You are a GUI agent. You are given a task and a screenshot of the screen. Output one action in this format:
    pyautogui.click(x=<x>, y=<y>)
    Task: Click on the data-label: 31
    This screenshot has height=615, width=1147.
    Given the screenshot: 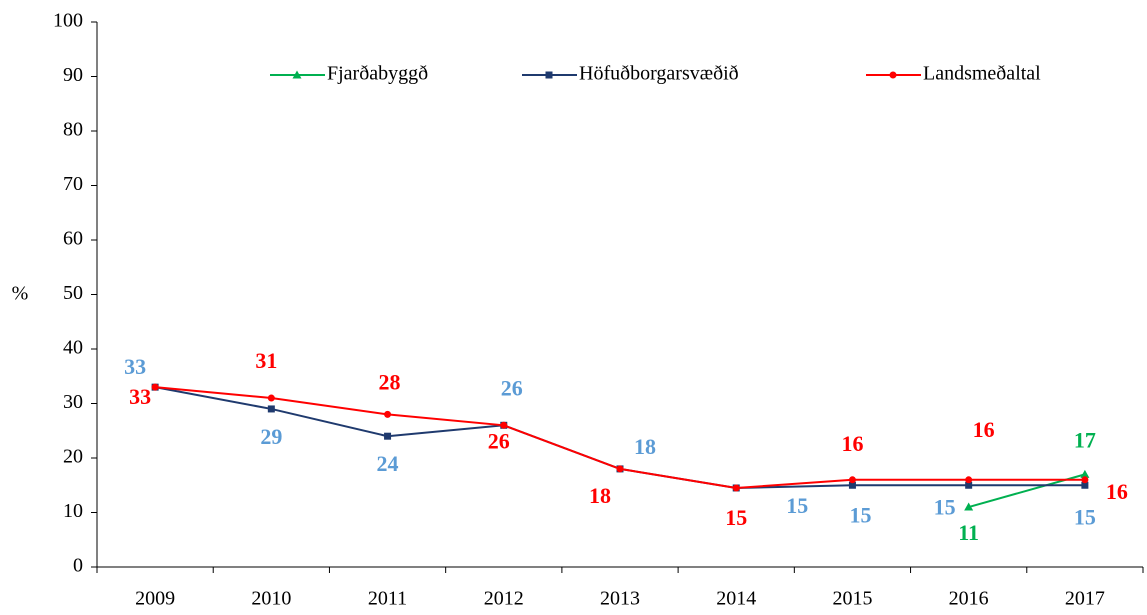 What is the action you would take?
    pyautogui.click(x=266, y=360)
    